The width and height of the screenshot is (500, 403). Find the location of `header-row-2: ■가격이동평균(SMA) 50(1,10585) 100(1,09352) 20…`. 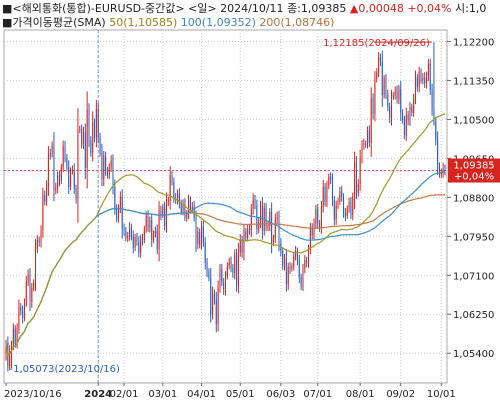

header-row-2: ■가격이동평균(SMA) 50(1,10585) 100(1,09352) 20… is located at coordinates (168, 22).